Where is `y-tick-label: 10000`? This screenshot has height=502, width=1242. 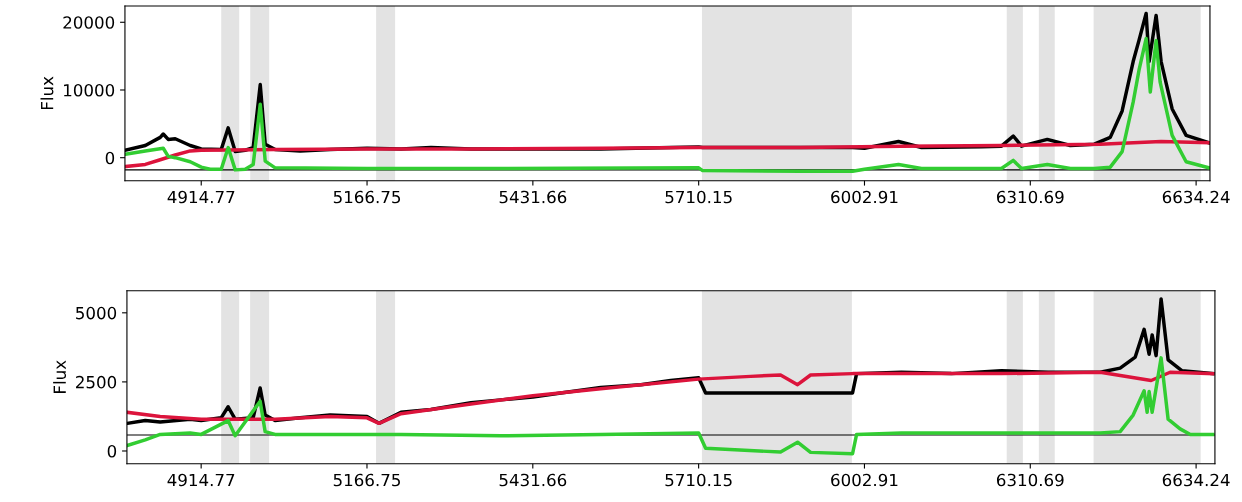 y-tick-label: 10000 is located at coordinates (89, 90).